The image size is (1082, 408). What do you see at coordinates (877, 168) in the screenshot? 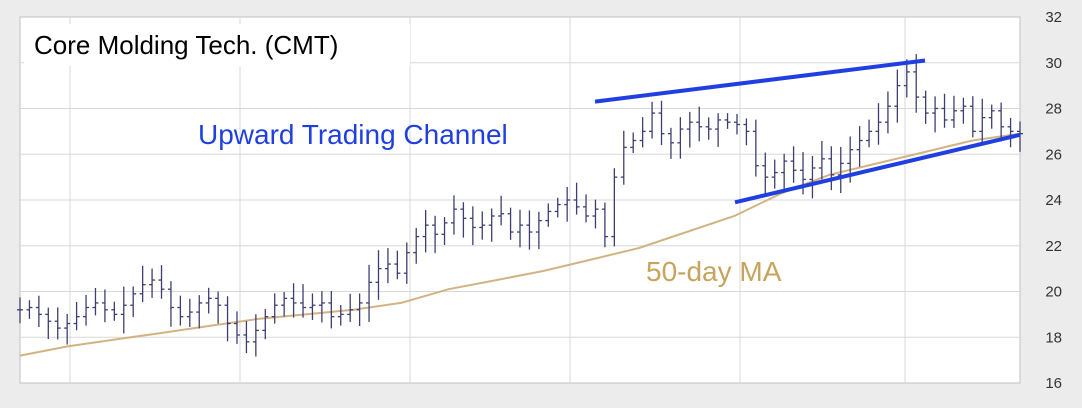
I see `channel-lower-trendline` at bounding box center [877, 168].